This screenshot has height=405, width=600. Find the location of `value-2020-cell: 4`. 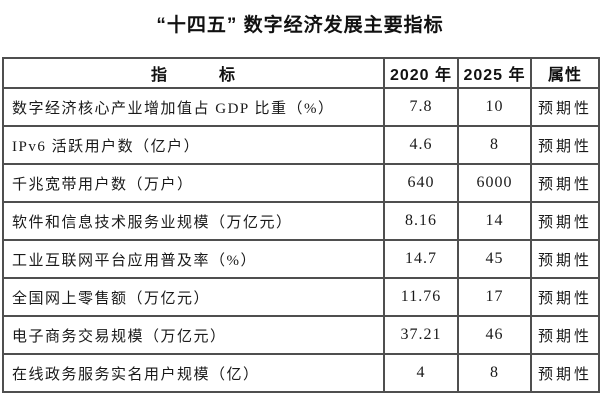

value-2020-cell: 4 is located at coordinates (421, 373).